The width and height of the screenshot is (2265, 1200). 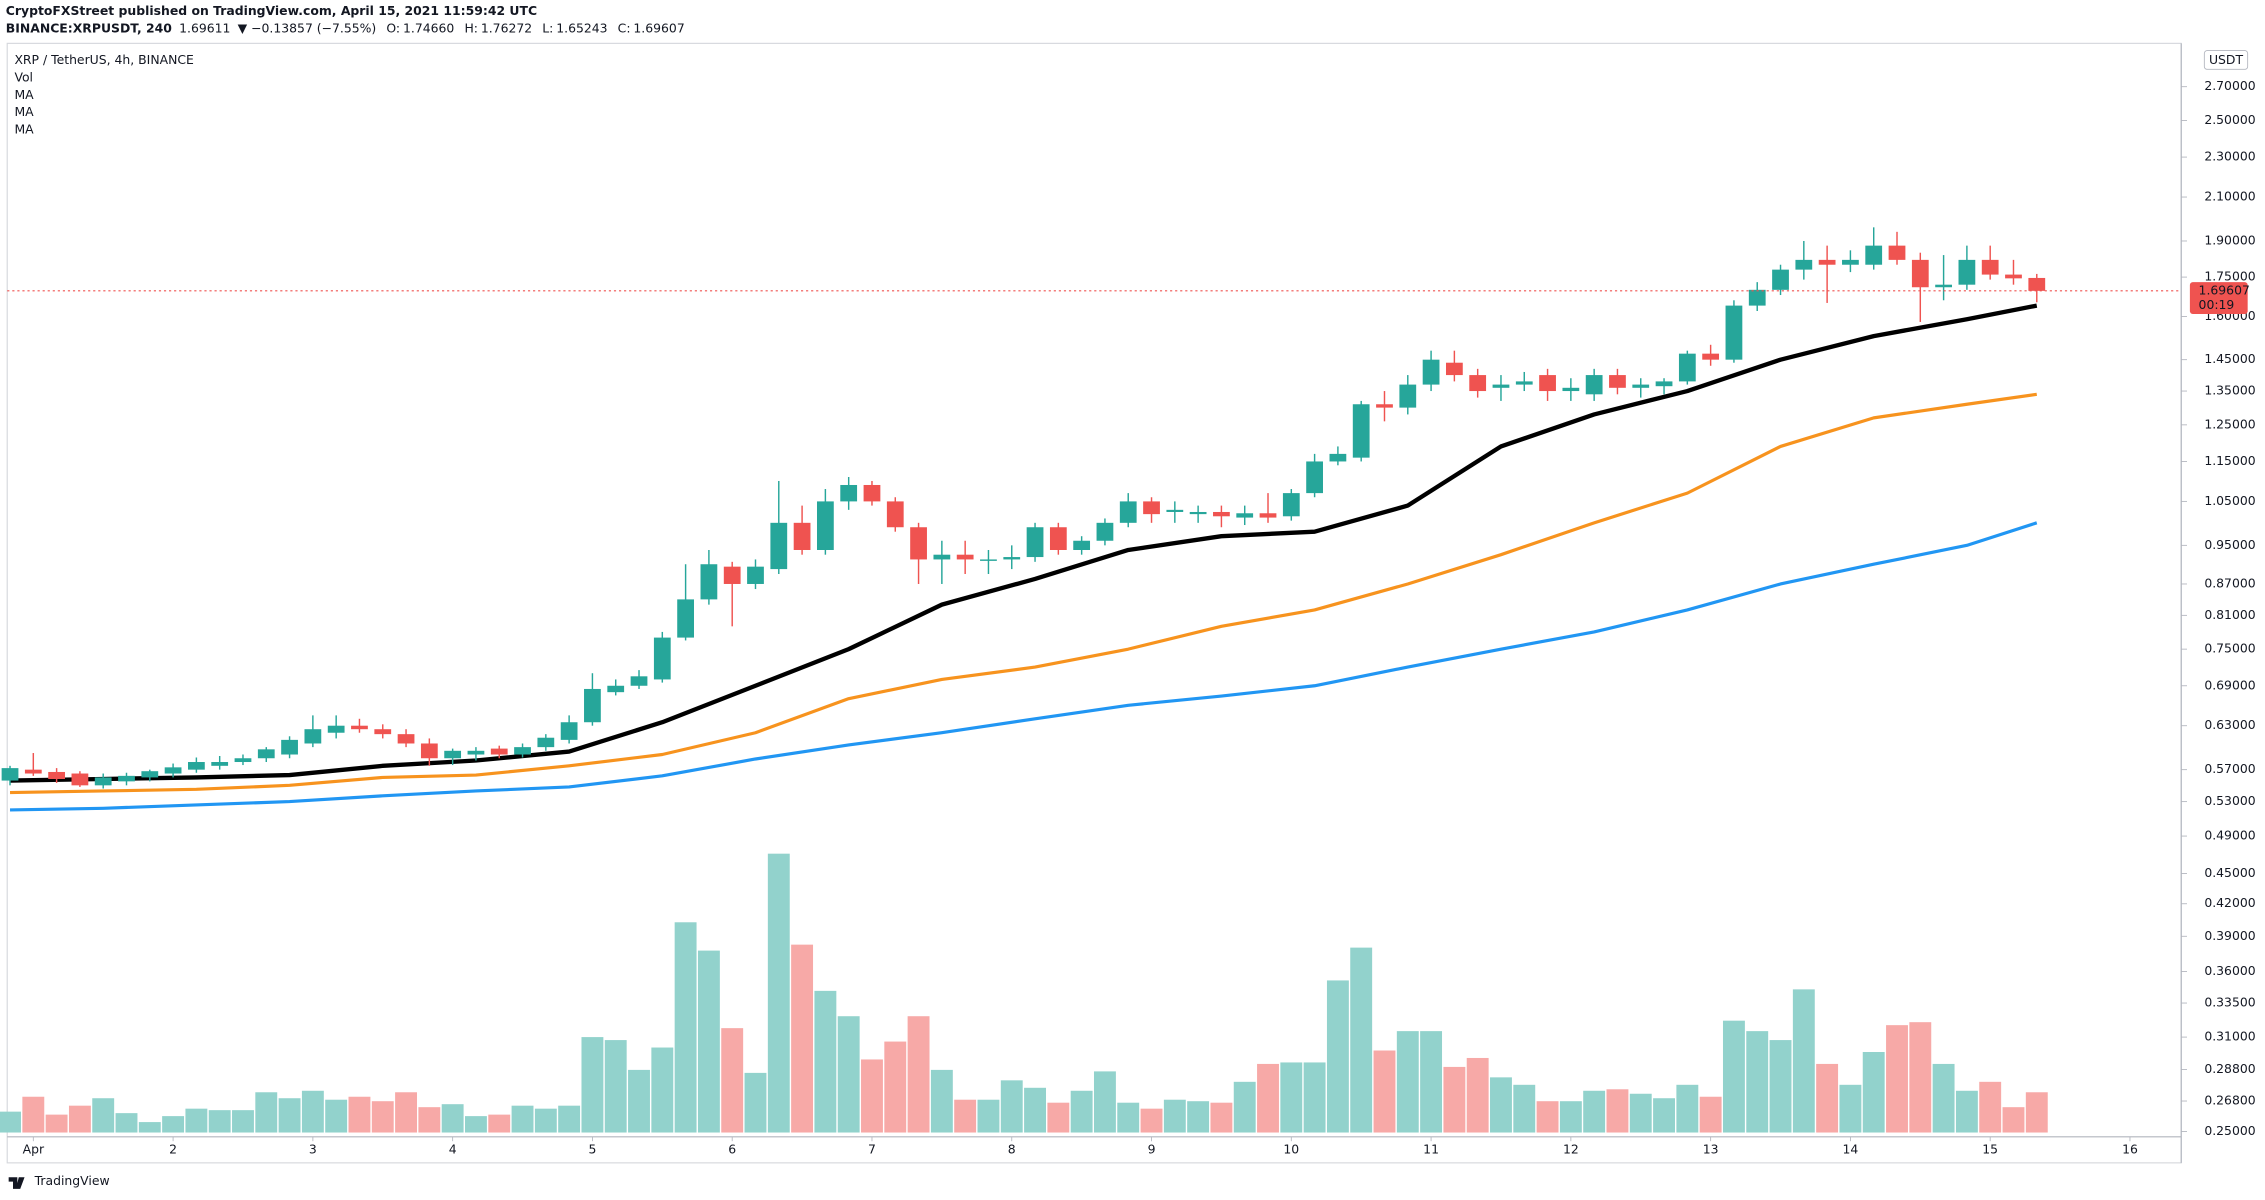 I want to click on symbol-text: ▼ −0.13857 (−7.55%), so click(x=307, y=27).